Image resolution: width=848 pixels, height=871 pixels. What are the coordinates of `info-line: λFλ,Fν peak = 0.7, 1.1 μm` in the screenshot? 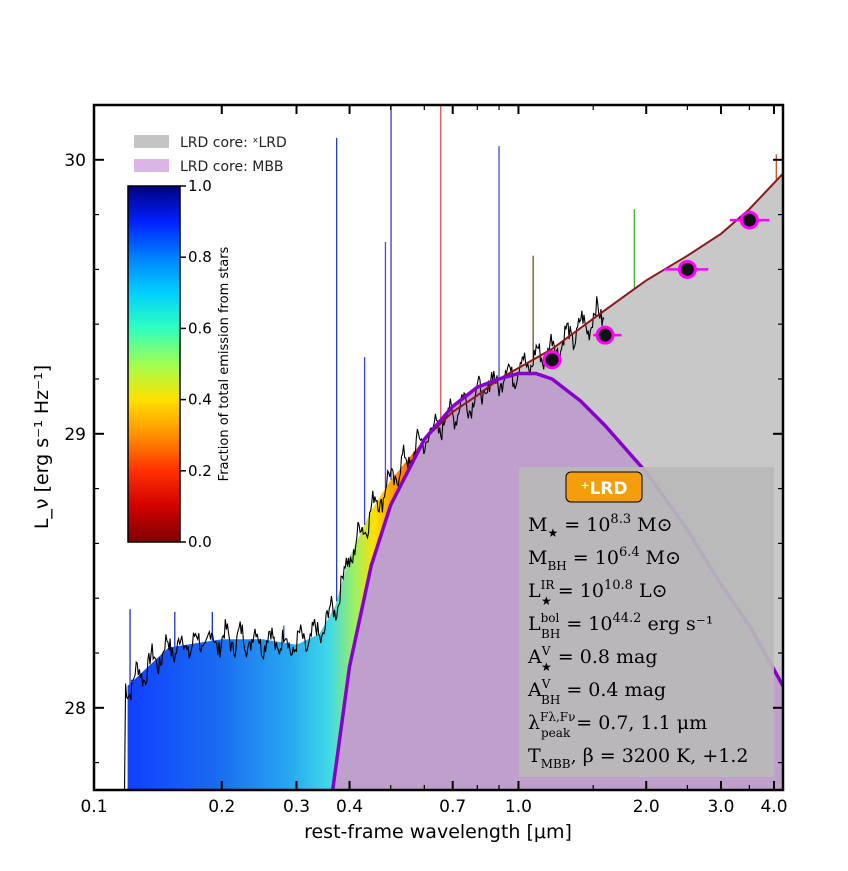 It's located at (617, 725).